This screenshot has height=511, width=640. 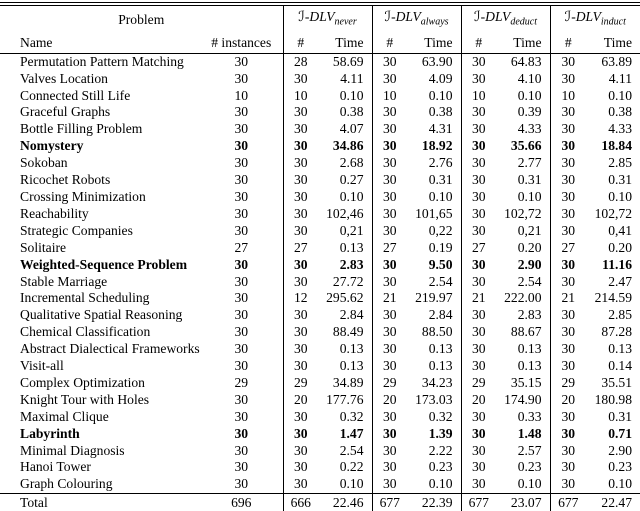 What do you see at coordinates (300, 299) in the screenshot?
I see `solved-count-cell: 12` at bounding box center [300, 299].